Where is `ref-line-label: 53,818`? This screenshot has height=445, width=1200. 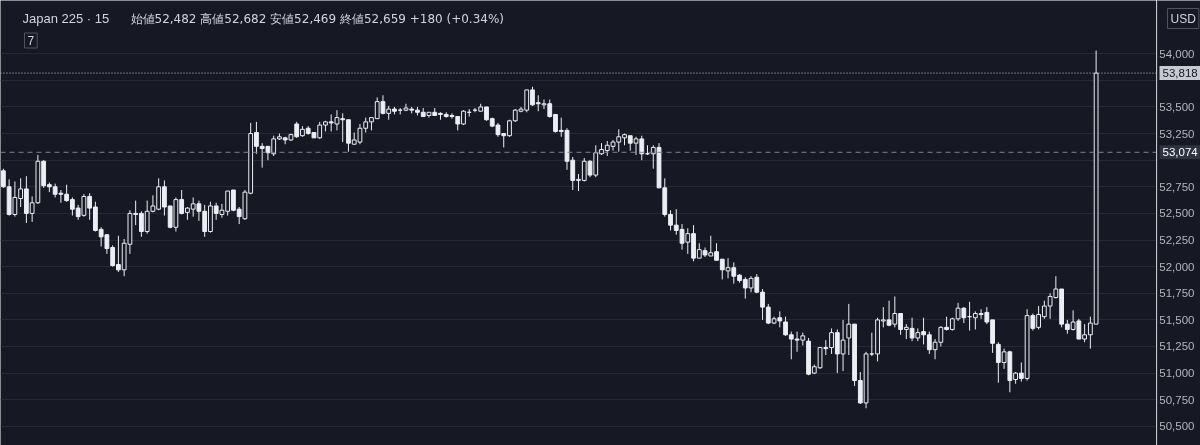
ref-line-label: 53,818 is located at coordinates (1180, 73).